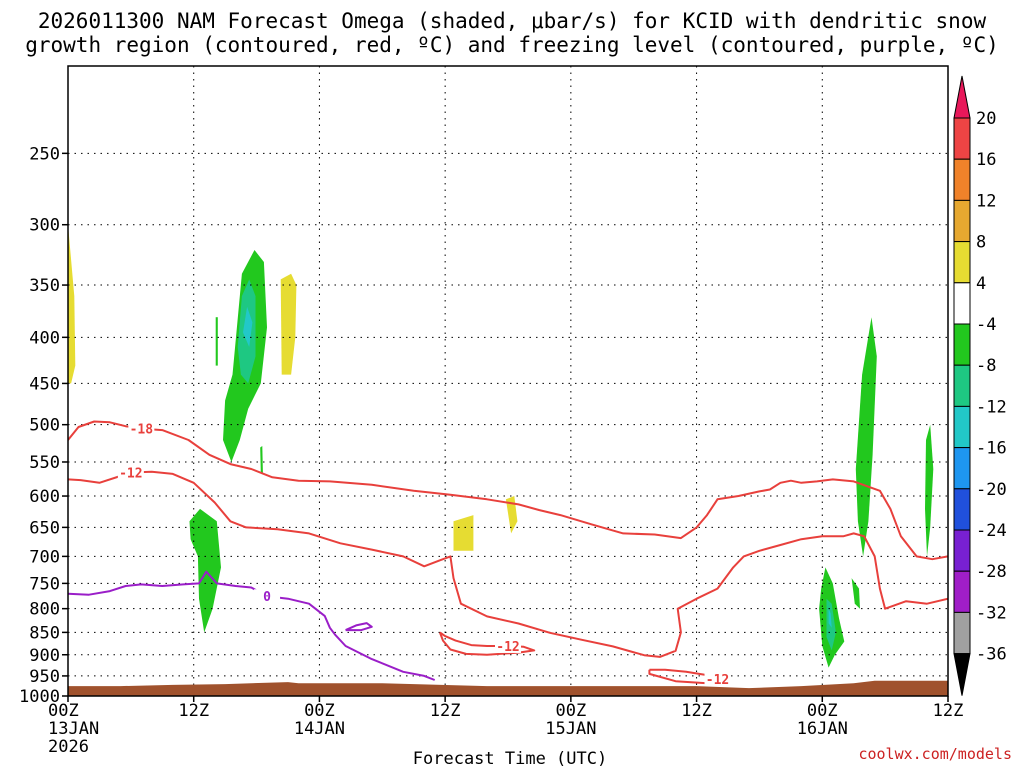 This screenshot has height=768, width=1024. Describe the element at coordinates (44, 633) in the screenshot. I see `y-tick-label-12: 850` at that location.